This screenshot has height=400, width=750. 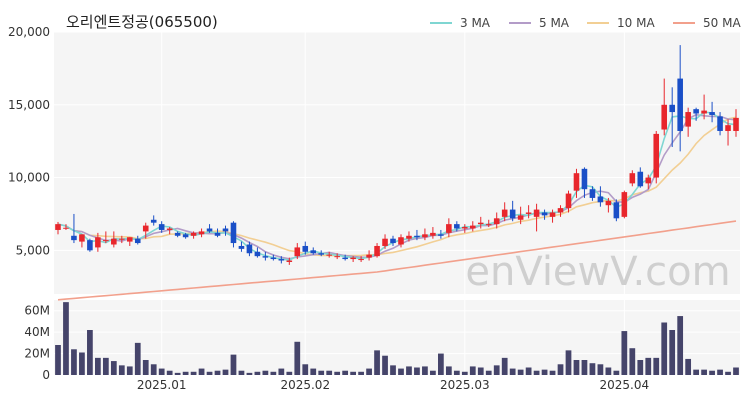 What do you see at coordinates (585, 23) in the screenshot?
I see `legend: 3 MA 5 MA 10 MA 50 MA` at bounding box center [585, 23].